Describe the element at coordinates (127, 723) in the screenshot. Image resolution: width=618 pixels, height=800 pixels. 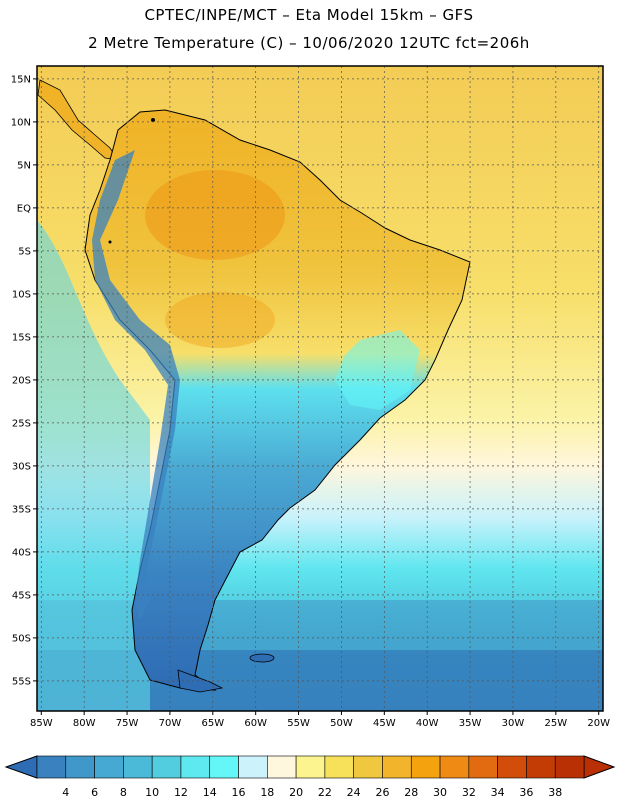
I see `longitude-label: 75W` at that location.